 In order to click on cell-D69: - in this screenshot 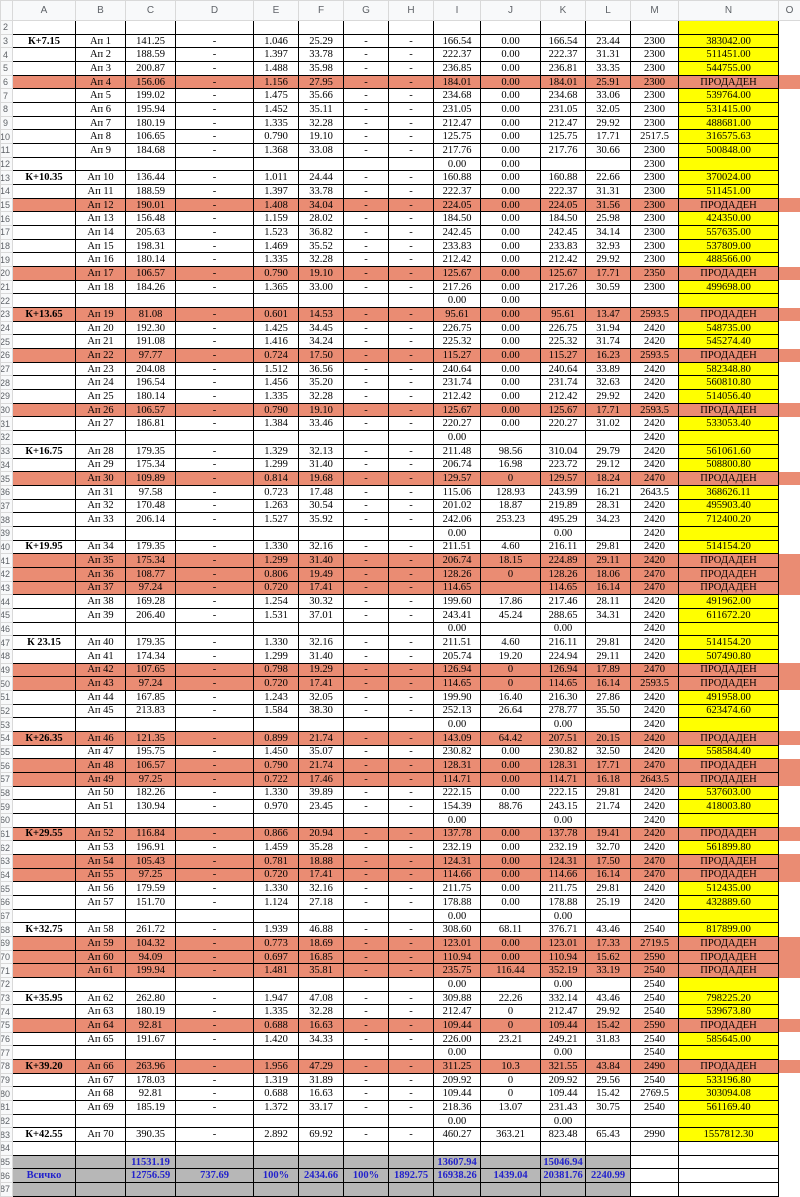, I will do `click(215, 944)`.